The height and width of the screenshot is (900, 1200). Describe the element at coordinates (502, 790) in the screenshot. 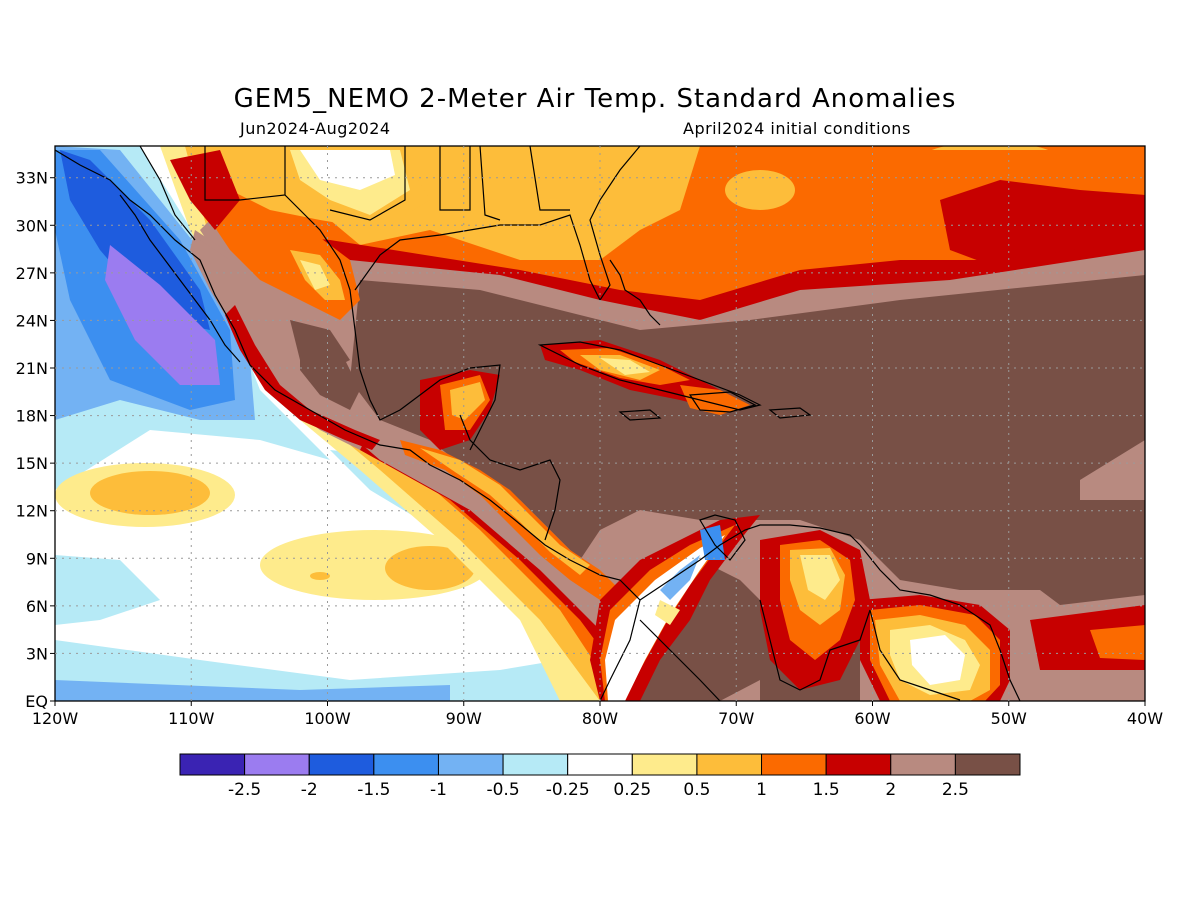

I see `colorbar-label: -0.5` at that location.